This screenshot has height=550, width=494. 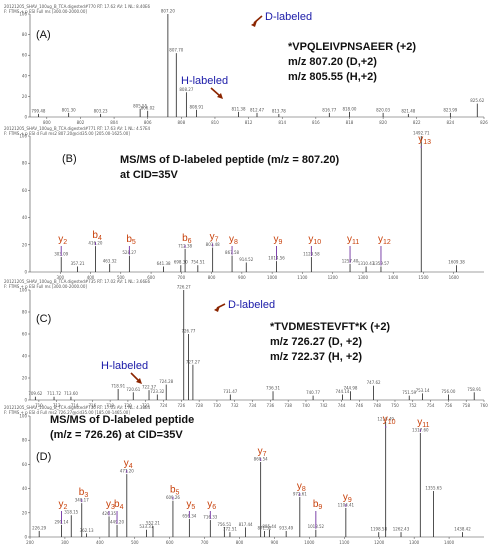 I want to click on peak-label-b: 1609.38, so click(x=456, y=262).